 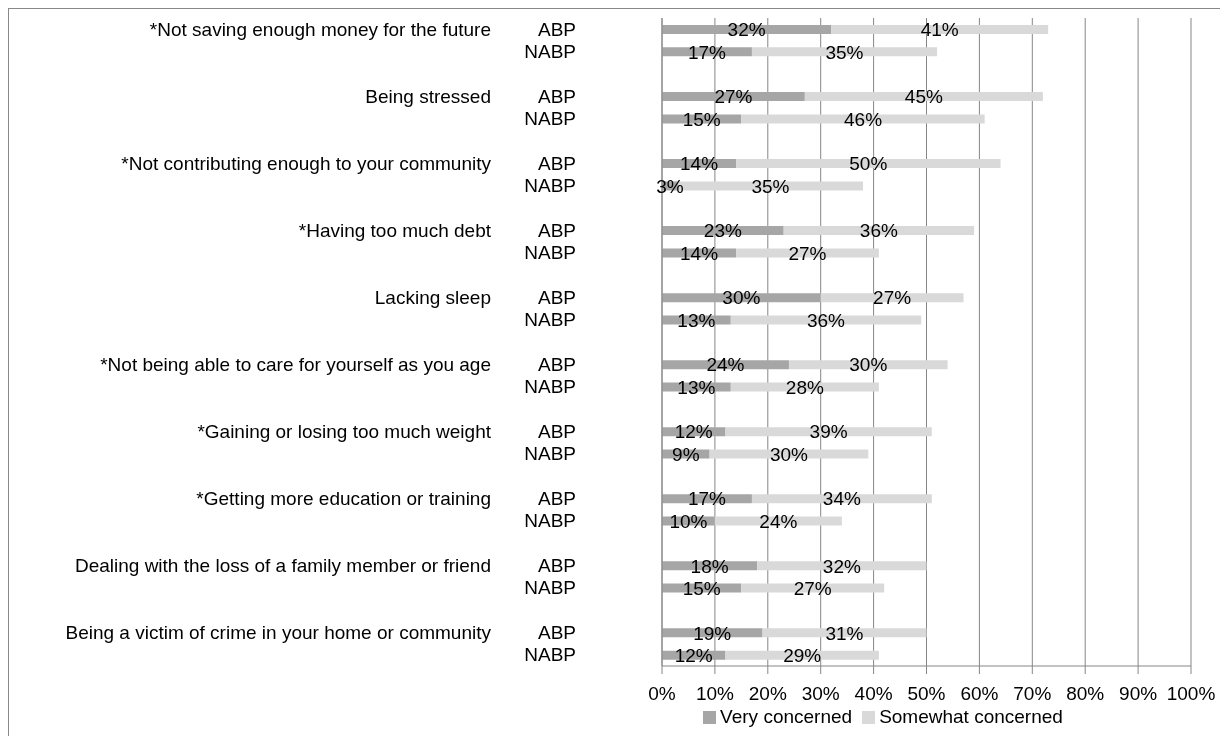 I want to click on text: *Not being able to care for yourself as you age, so click(x=295, y=364).